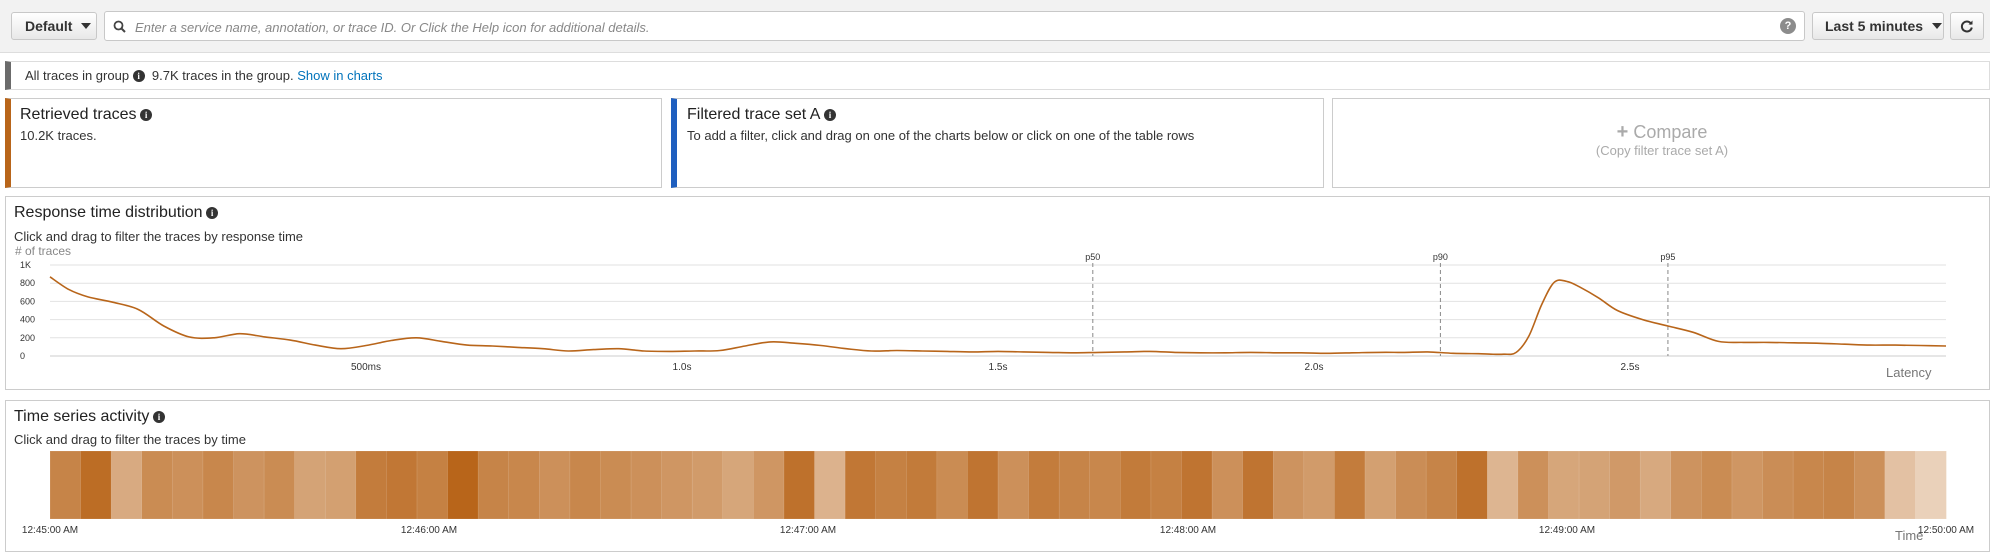  Describe the element at coordinates (43, 251) in the screenshot. I see `y-axis-label: # of traces` at that location.